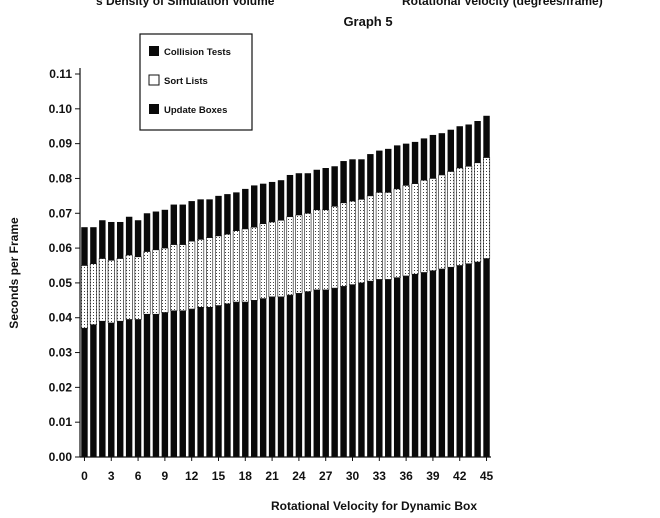  What do you see at coordinates (460, 476) in the screenshot?
I see `x-tick-label: 42` at bounding box center [460, 476].